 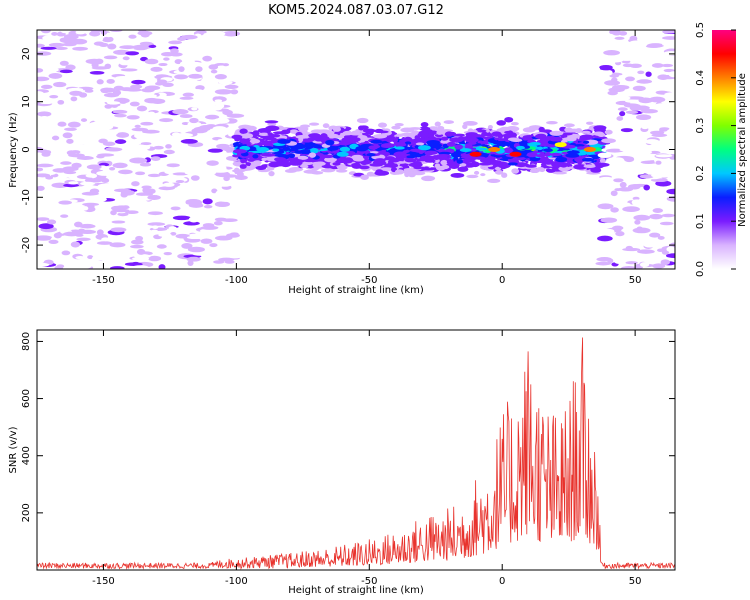 I want to click on y-tick-label: -20, so click(x=26, y=245).